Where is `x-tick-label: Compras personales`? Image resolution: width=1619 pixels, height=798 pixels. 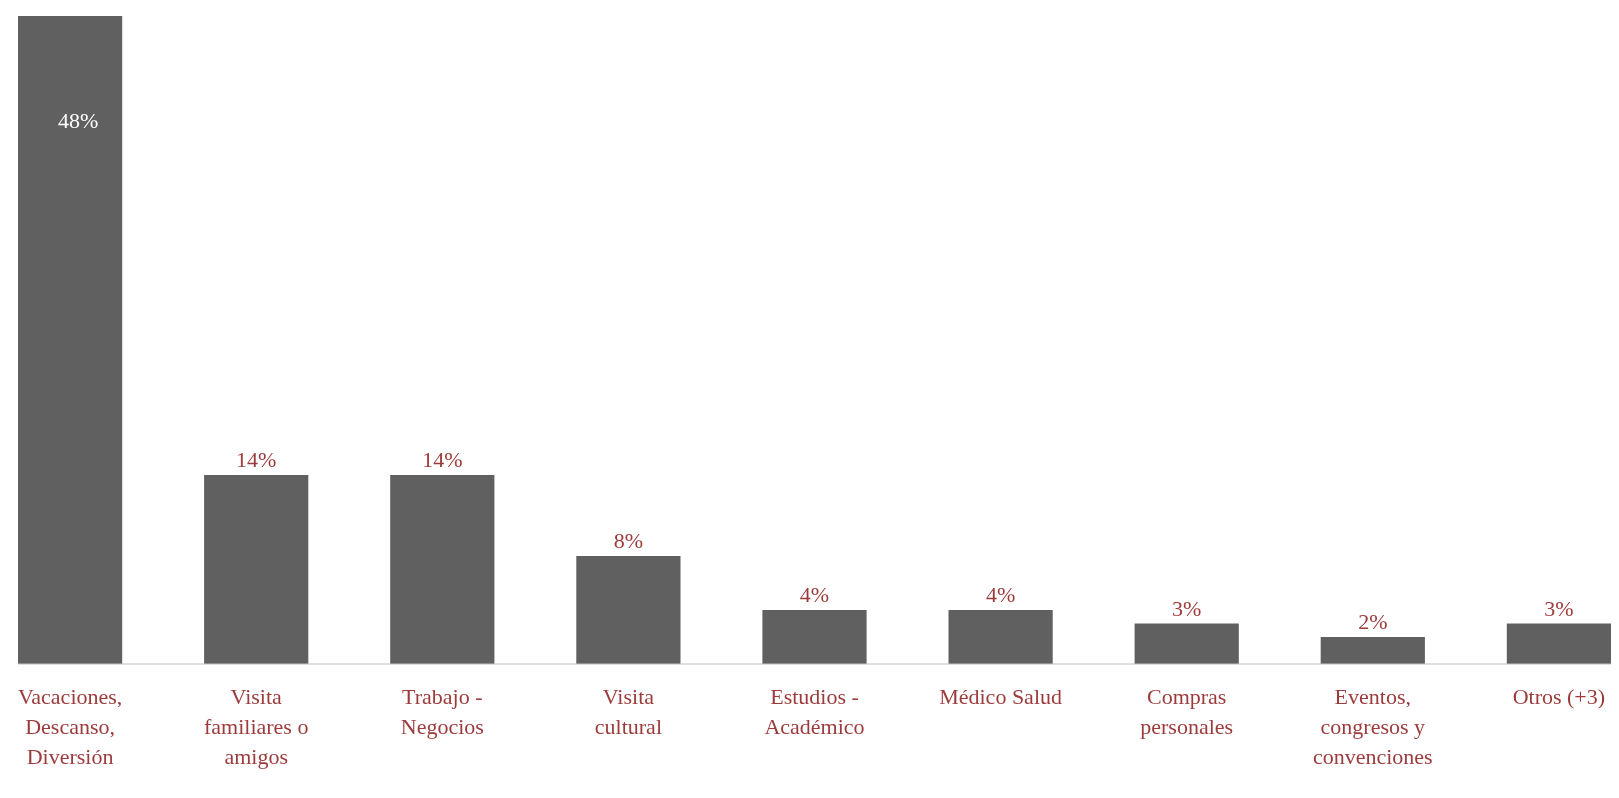
x-tick-label: Compras personales is located at coordinates (1187, 711).